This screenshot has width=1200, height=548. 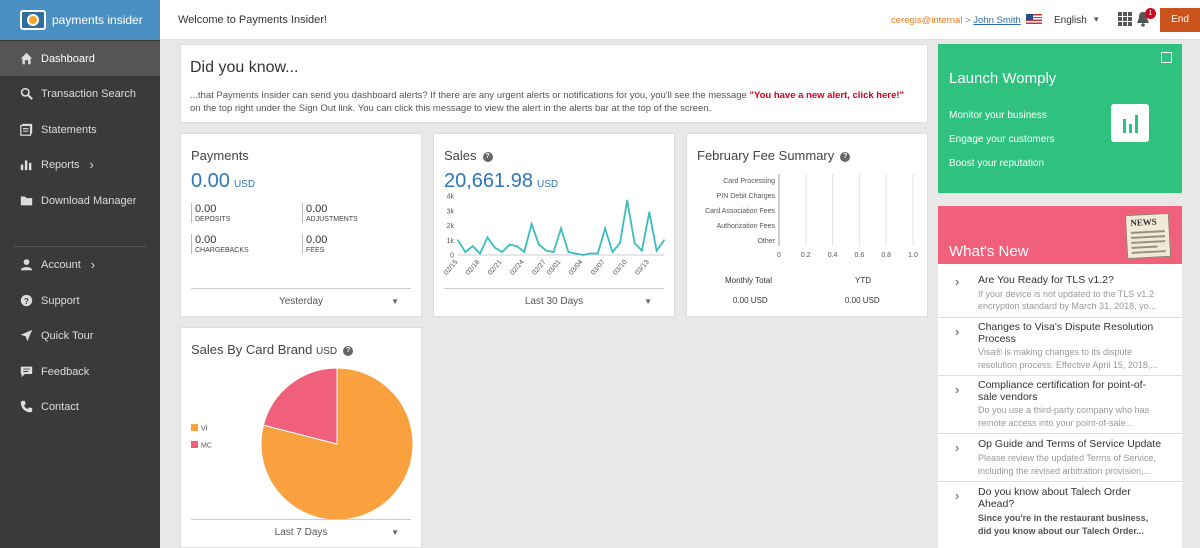 What do you see at coordinates (746, 226) in the screenshot?
I see `y-category-label: Authorization Fees` at bounding box center [746, 226].